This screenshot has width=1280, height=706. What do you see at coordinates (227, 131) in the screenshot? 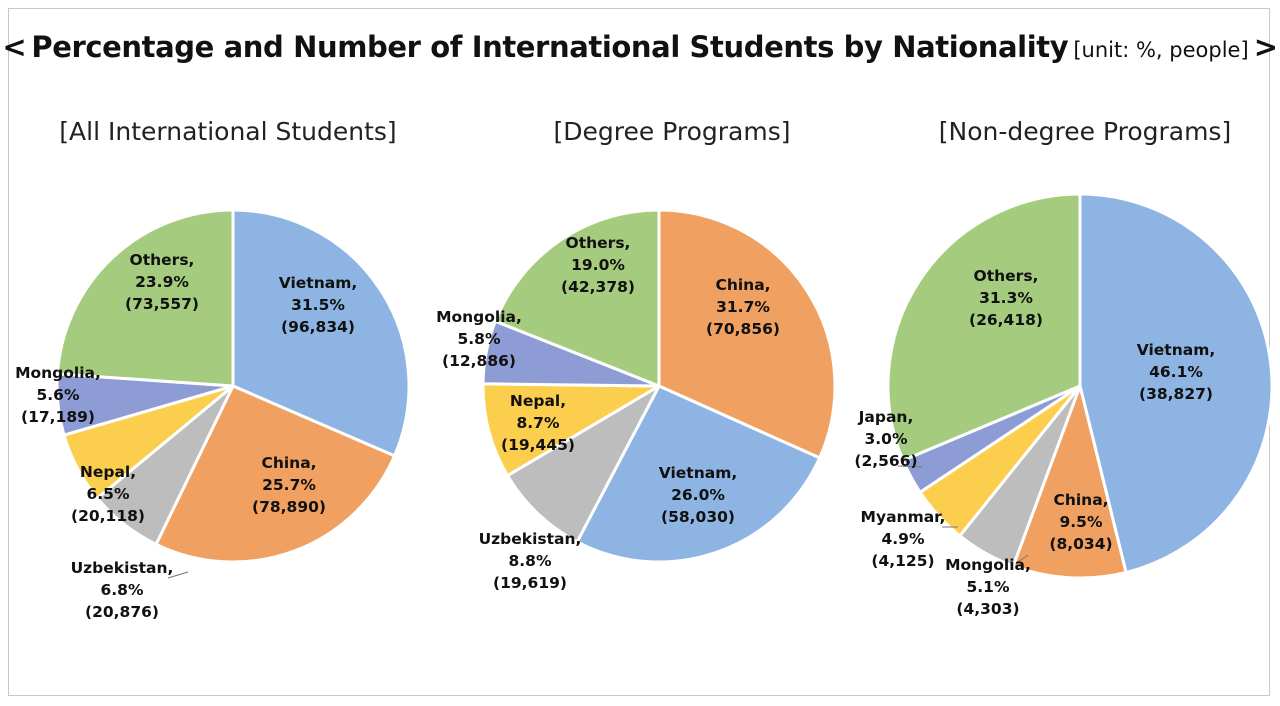
I see `chart-title: [All International Students]` at bounding box center [227, 131].